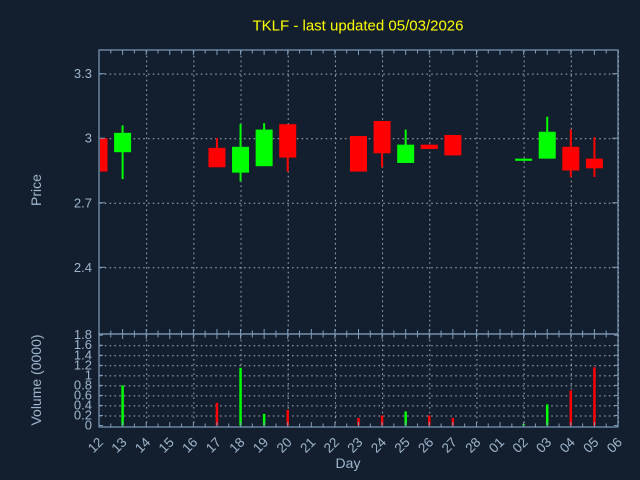  I want to click on day-axis-label: Day, so click(348, 463).